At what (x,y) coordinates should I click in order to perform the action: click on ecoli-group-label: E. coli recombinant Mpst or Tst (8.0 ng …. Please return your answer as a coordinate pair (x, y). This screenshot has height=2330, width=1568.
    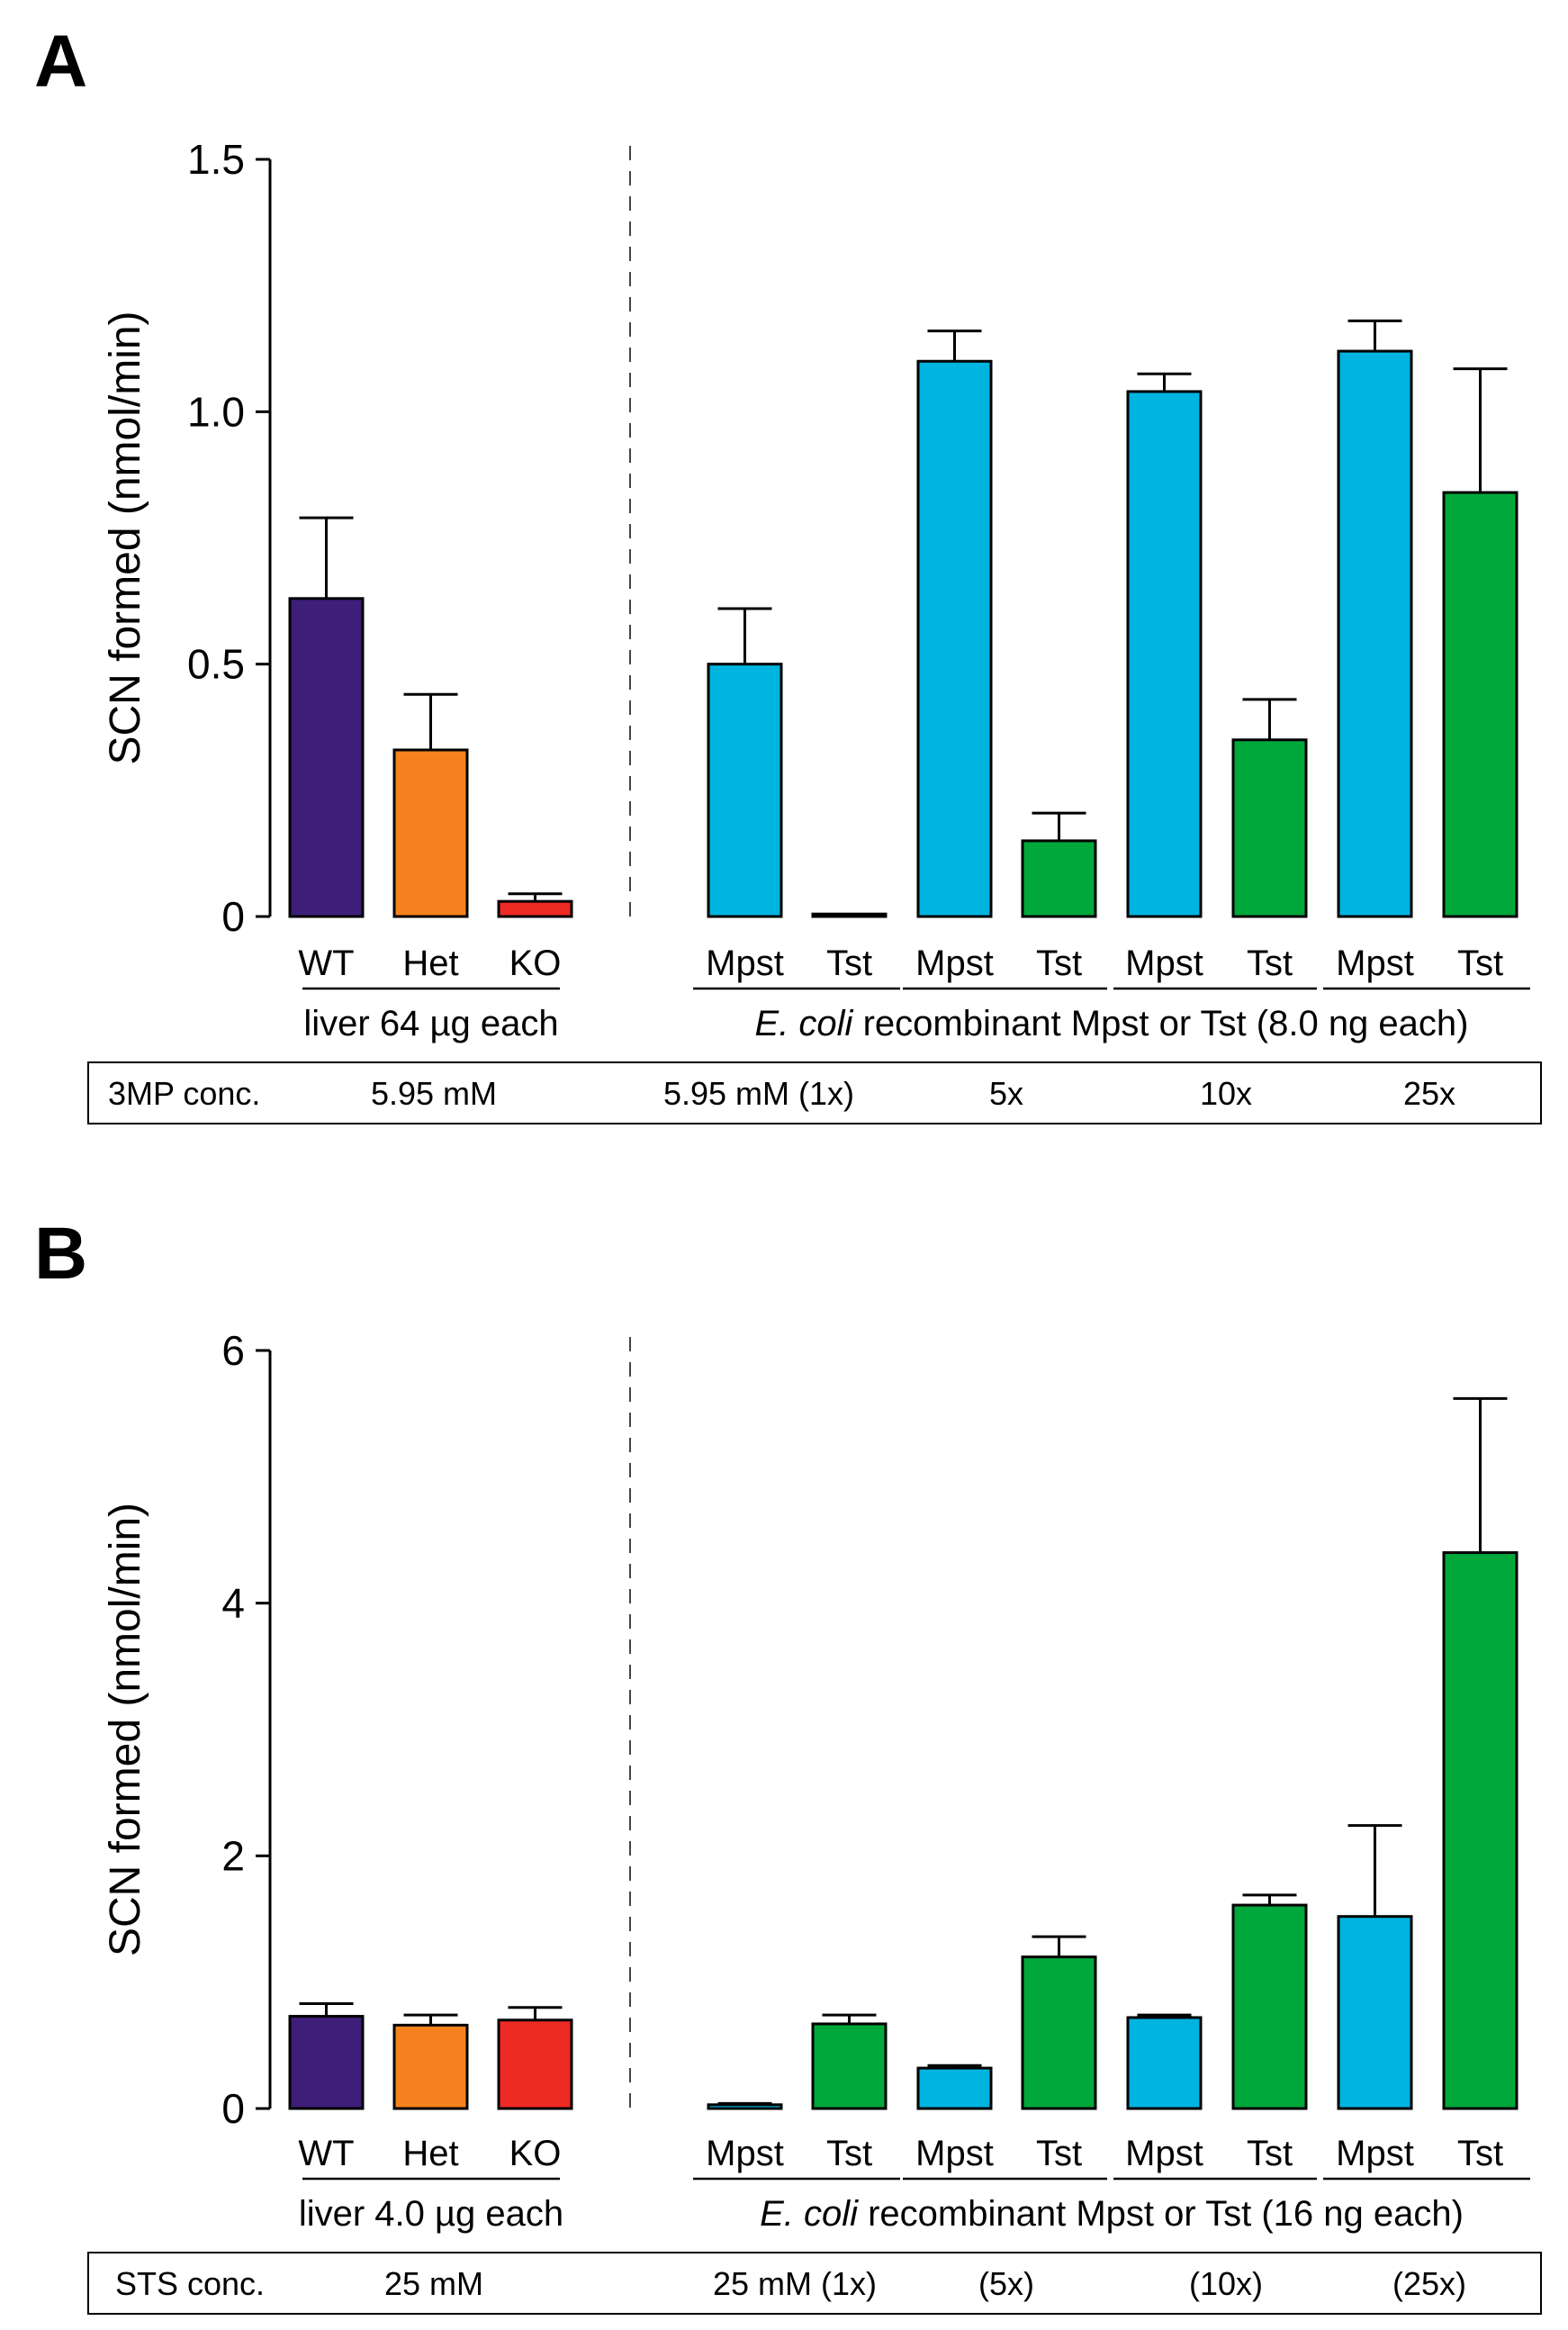
    Looking at the image, I should click on (1112, 1023).